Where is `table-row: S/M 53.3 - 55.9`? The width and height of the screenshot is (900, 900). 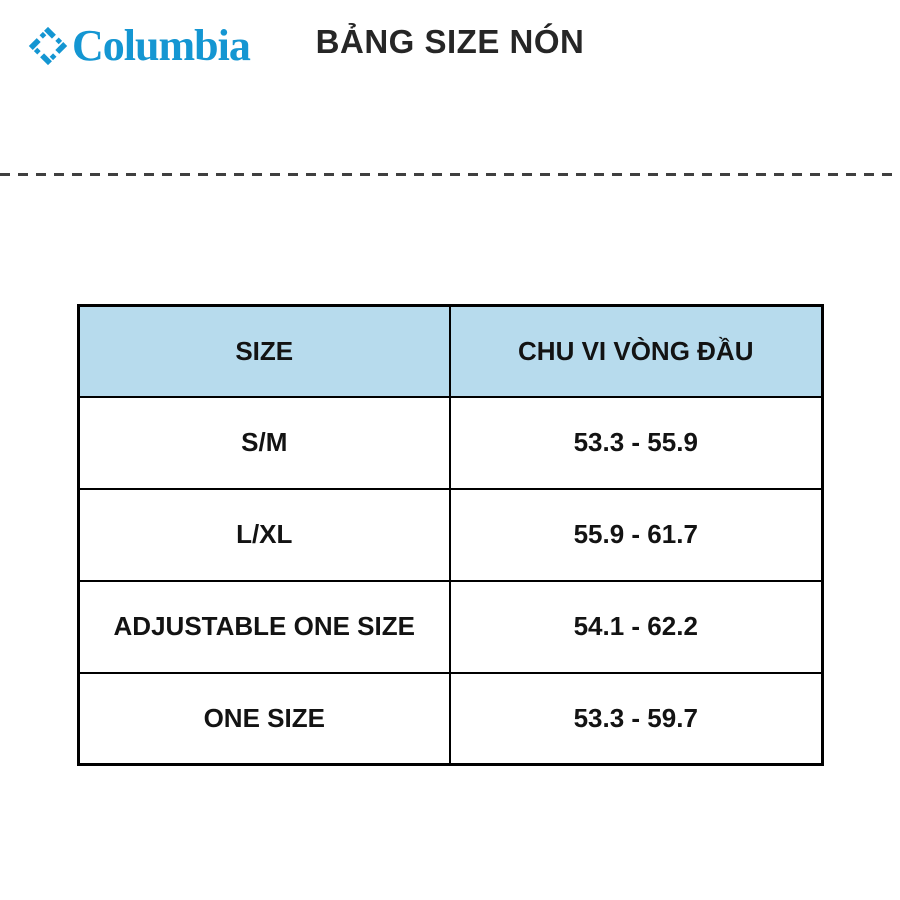 table-row: S/M 53.3 - 55.9 is located at coordinates (450, 442).